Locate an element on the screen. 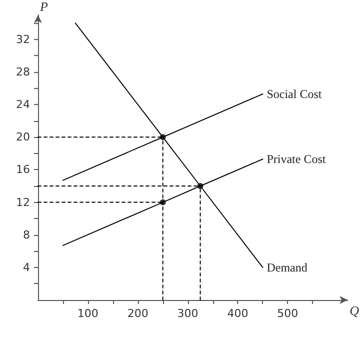 Image resolution: width=362 pixels, height=339 pixels. y-tick-label: 16 is located at coordinates (23, 169).